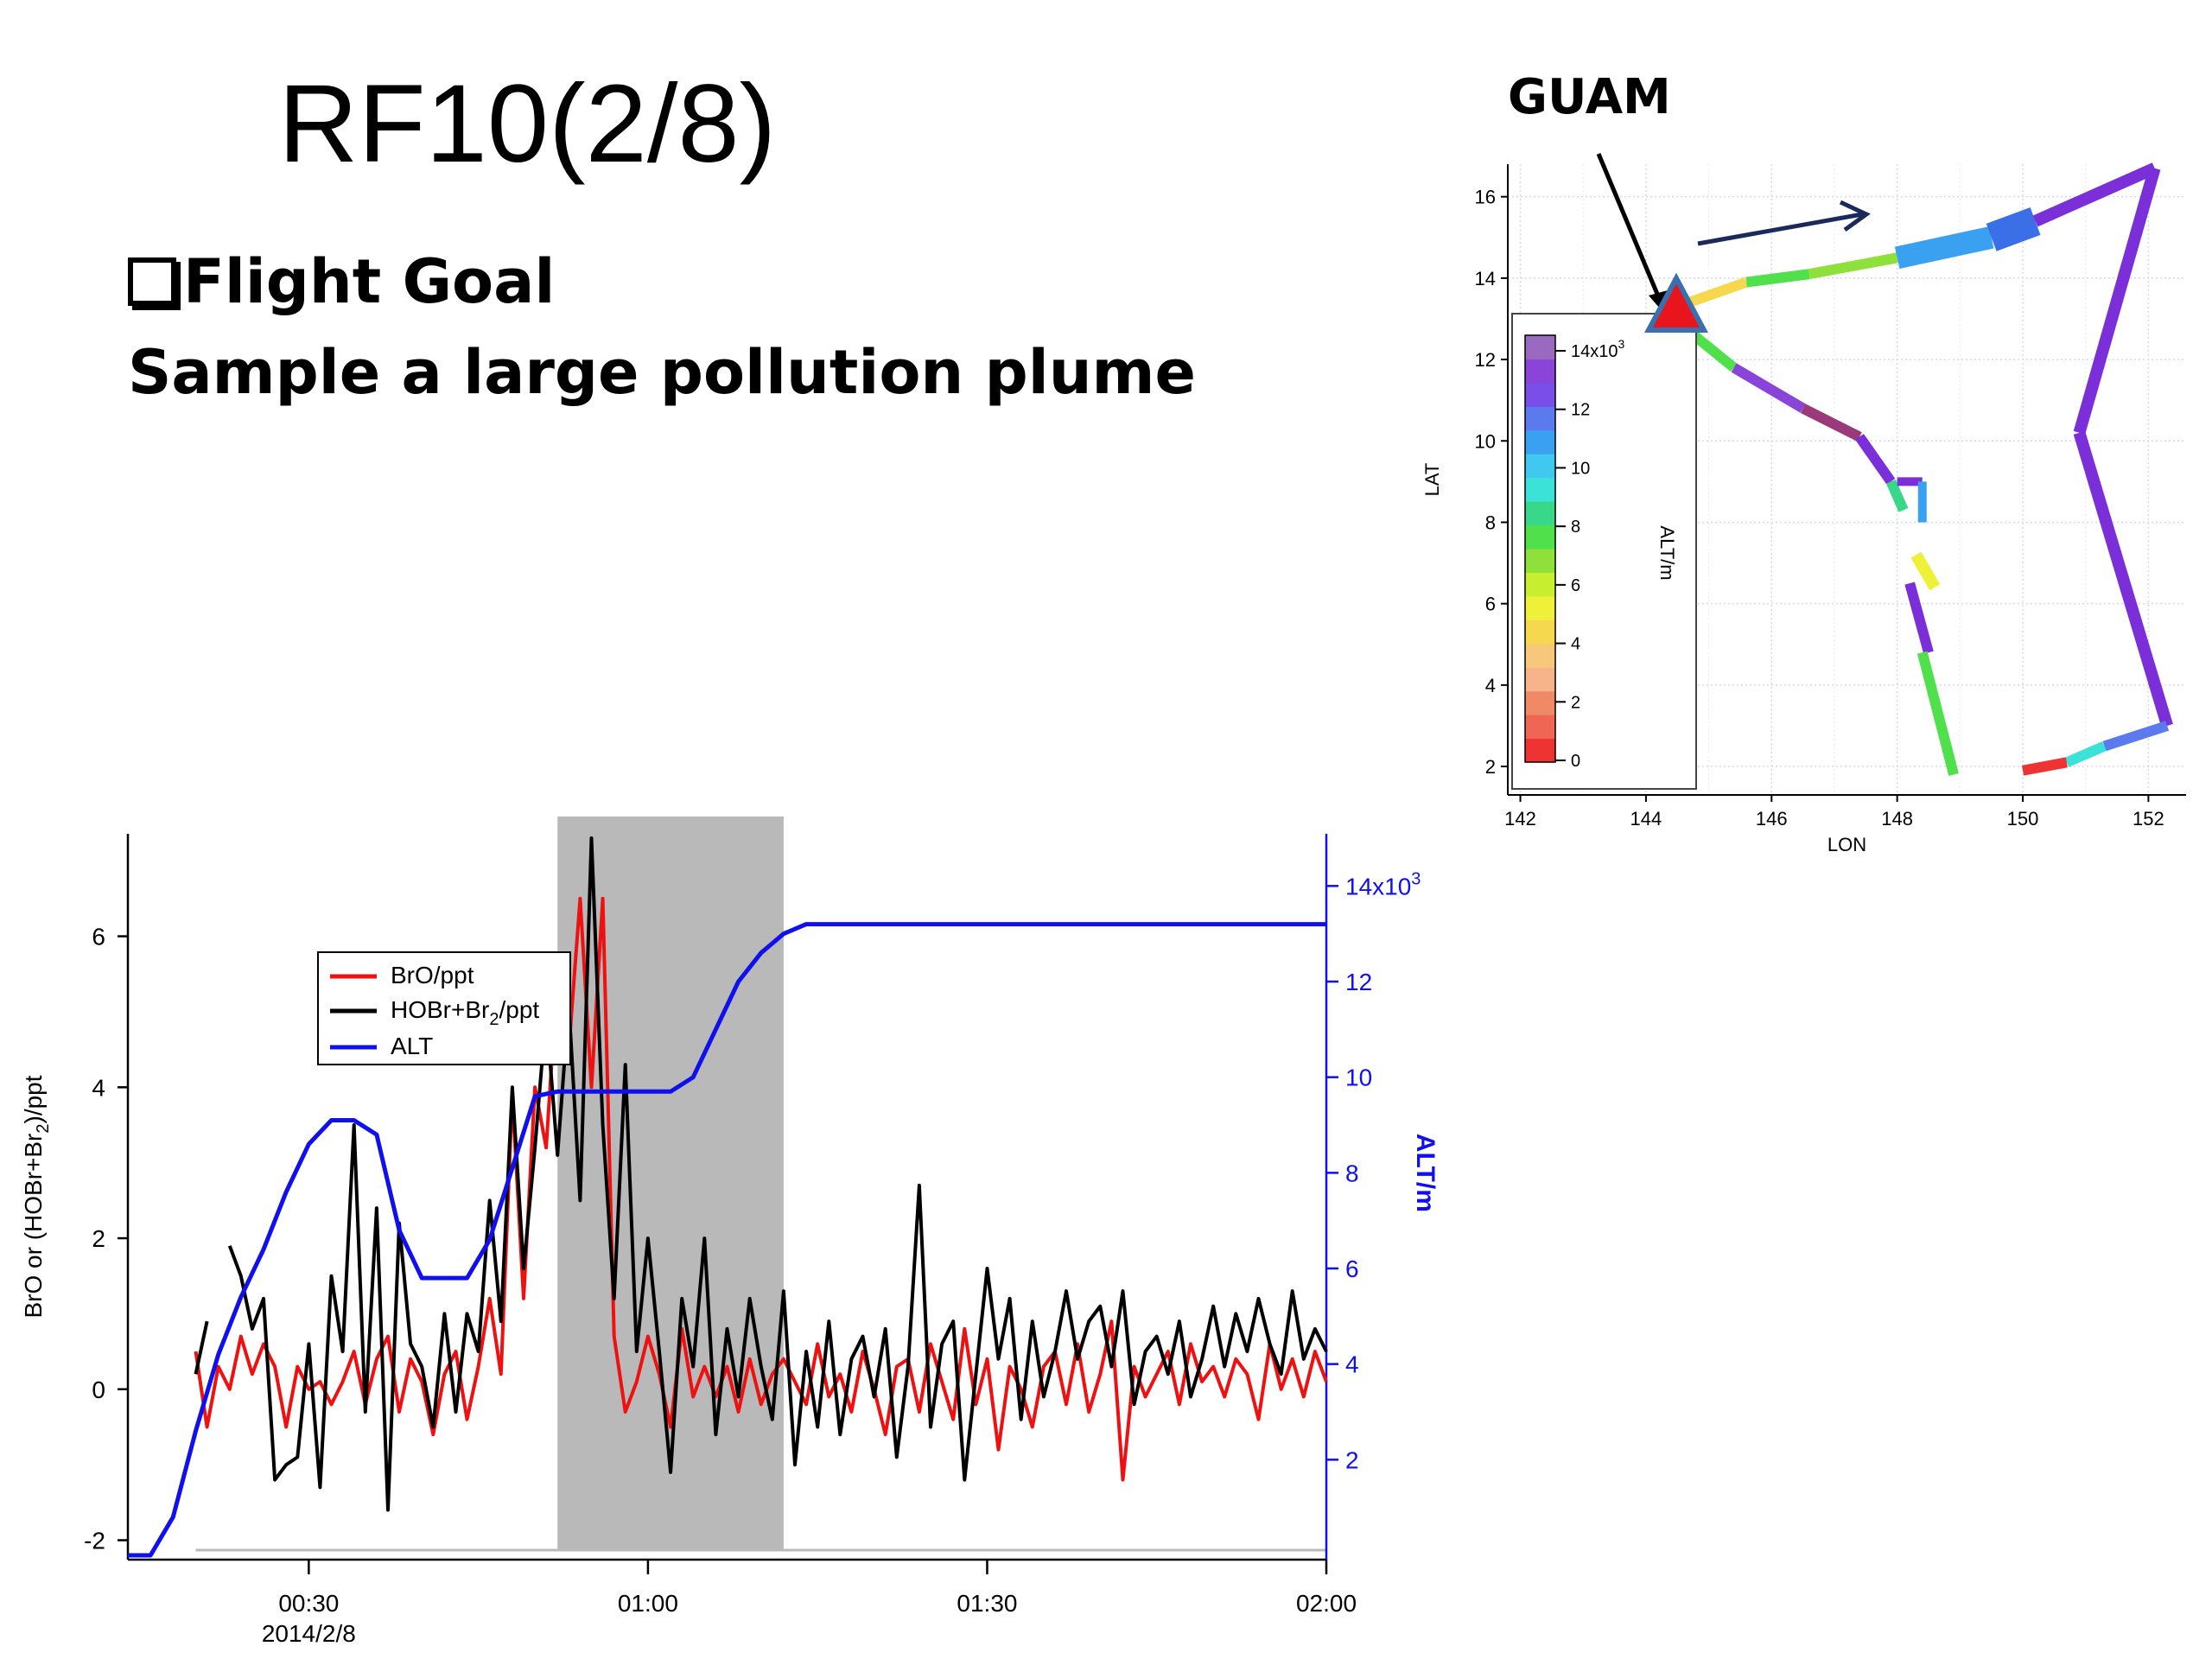 This screenshot has height=1659, width=2212. Describe the element at coordinates (1580, 410) in the screenshot. I see `colorbar-tick-label: 12` at that location.